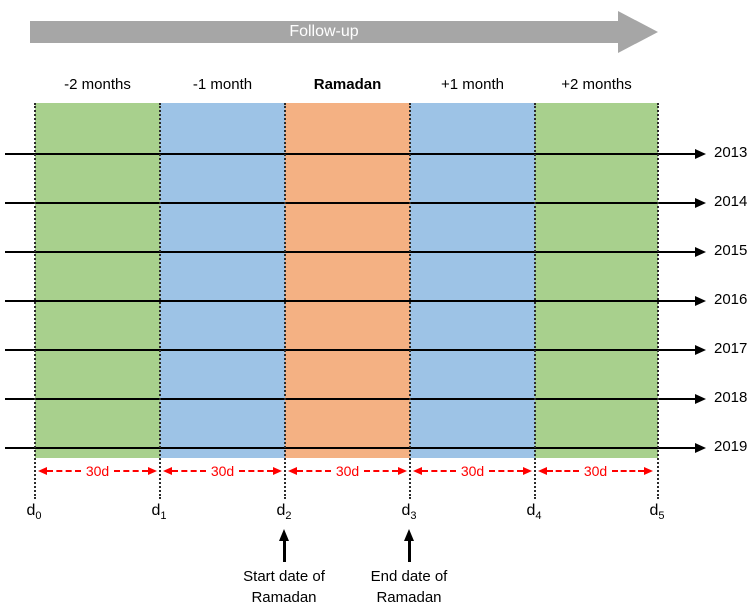 The height and width of the screenshot is (609, 750). I want to click on followup-label: Follow-up, so click(324, 31).